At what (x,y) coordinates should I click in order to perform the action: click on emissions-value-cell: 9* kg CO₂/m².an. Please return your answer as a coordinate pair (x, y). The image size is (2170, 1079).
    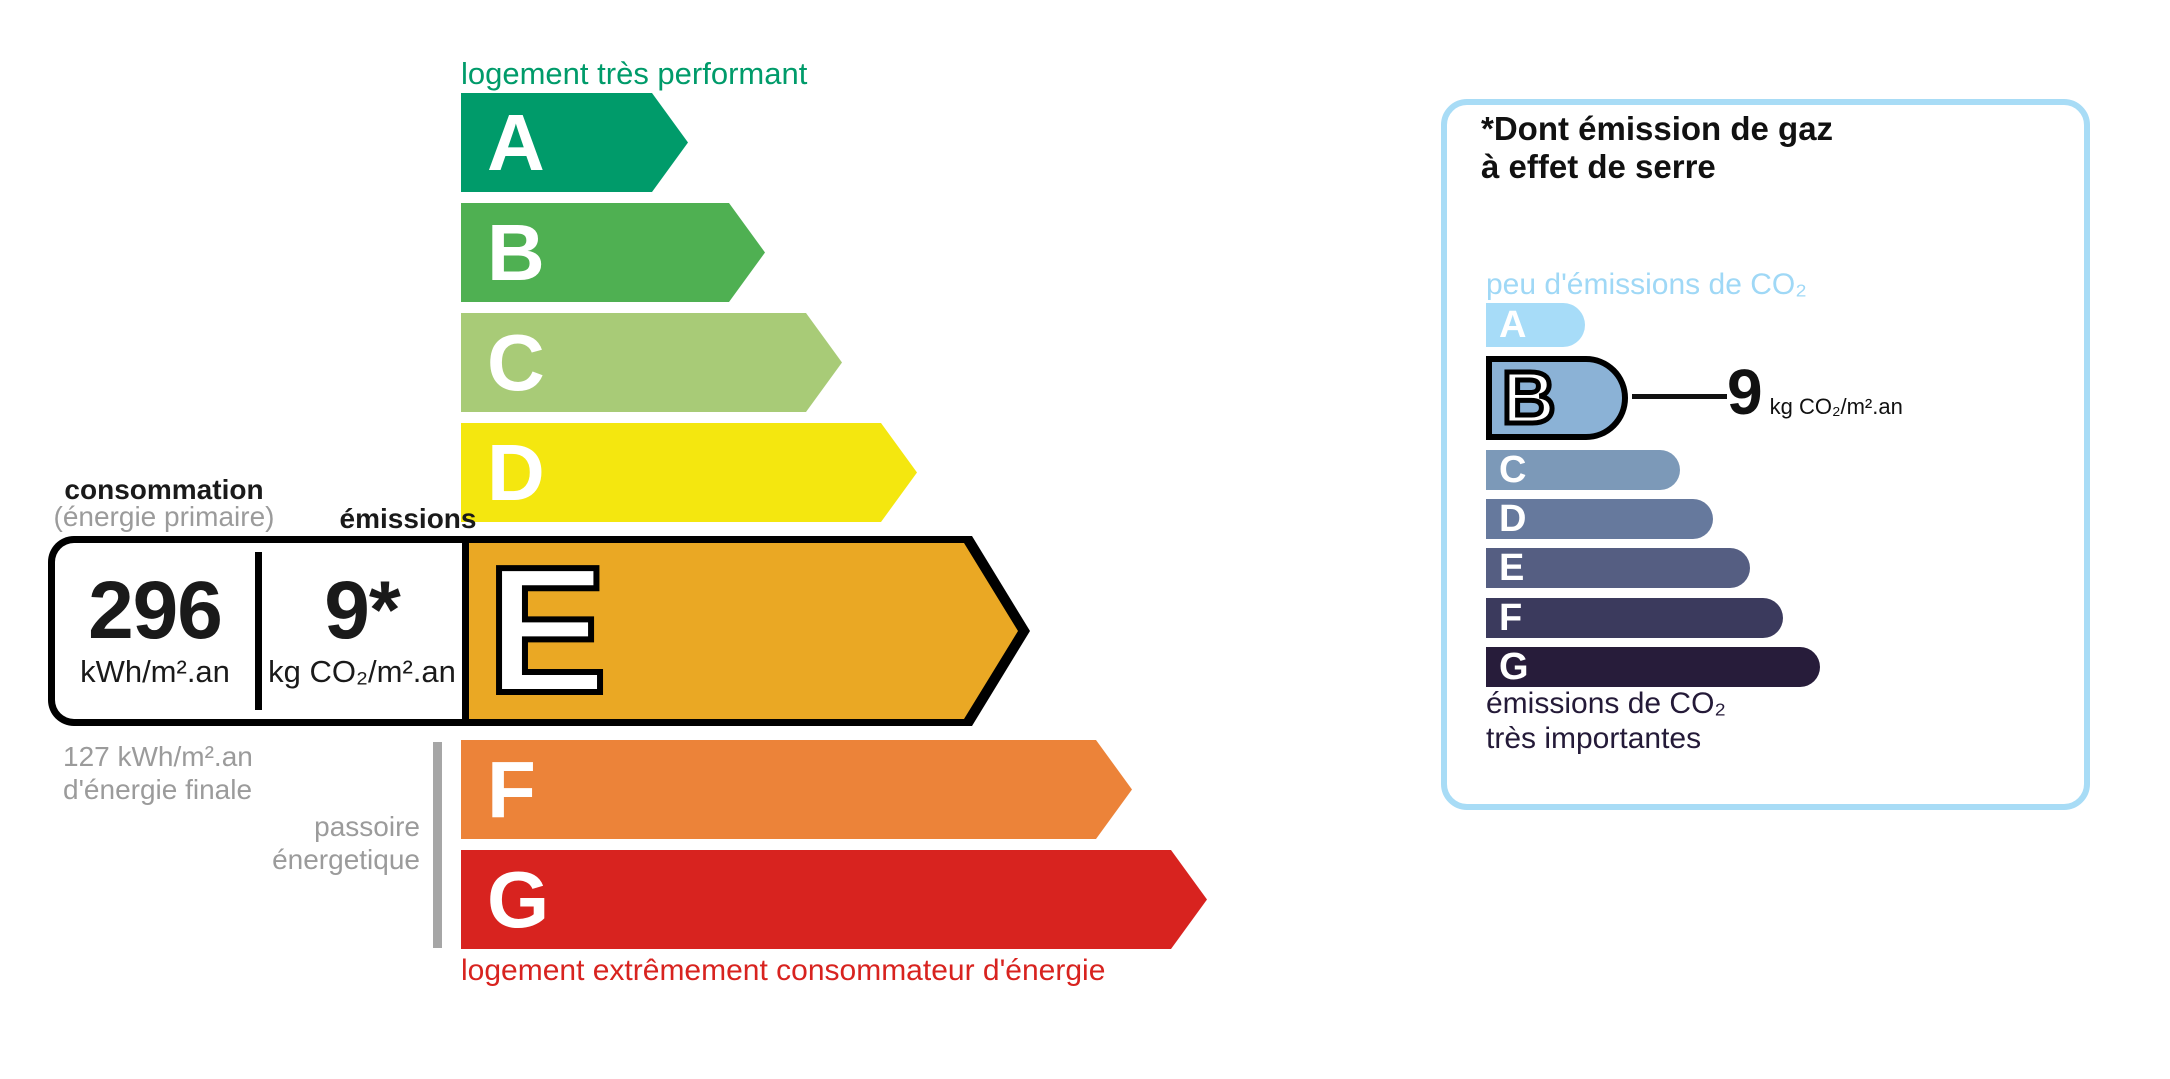
    Looking at the image, I should click on (362, 631).